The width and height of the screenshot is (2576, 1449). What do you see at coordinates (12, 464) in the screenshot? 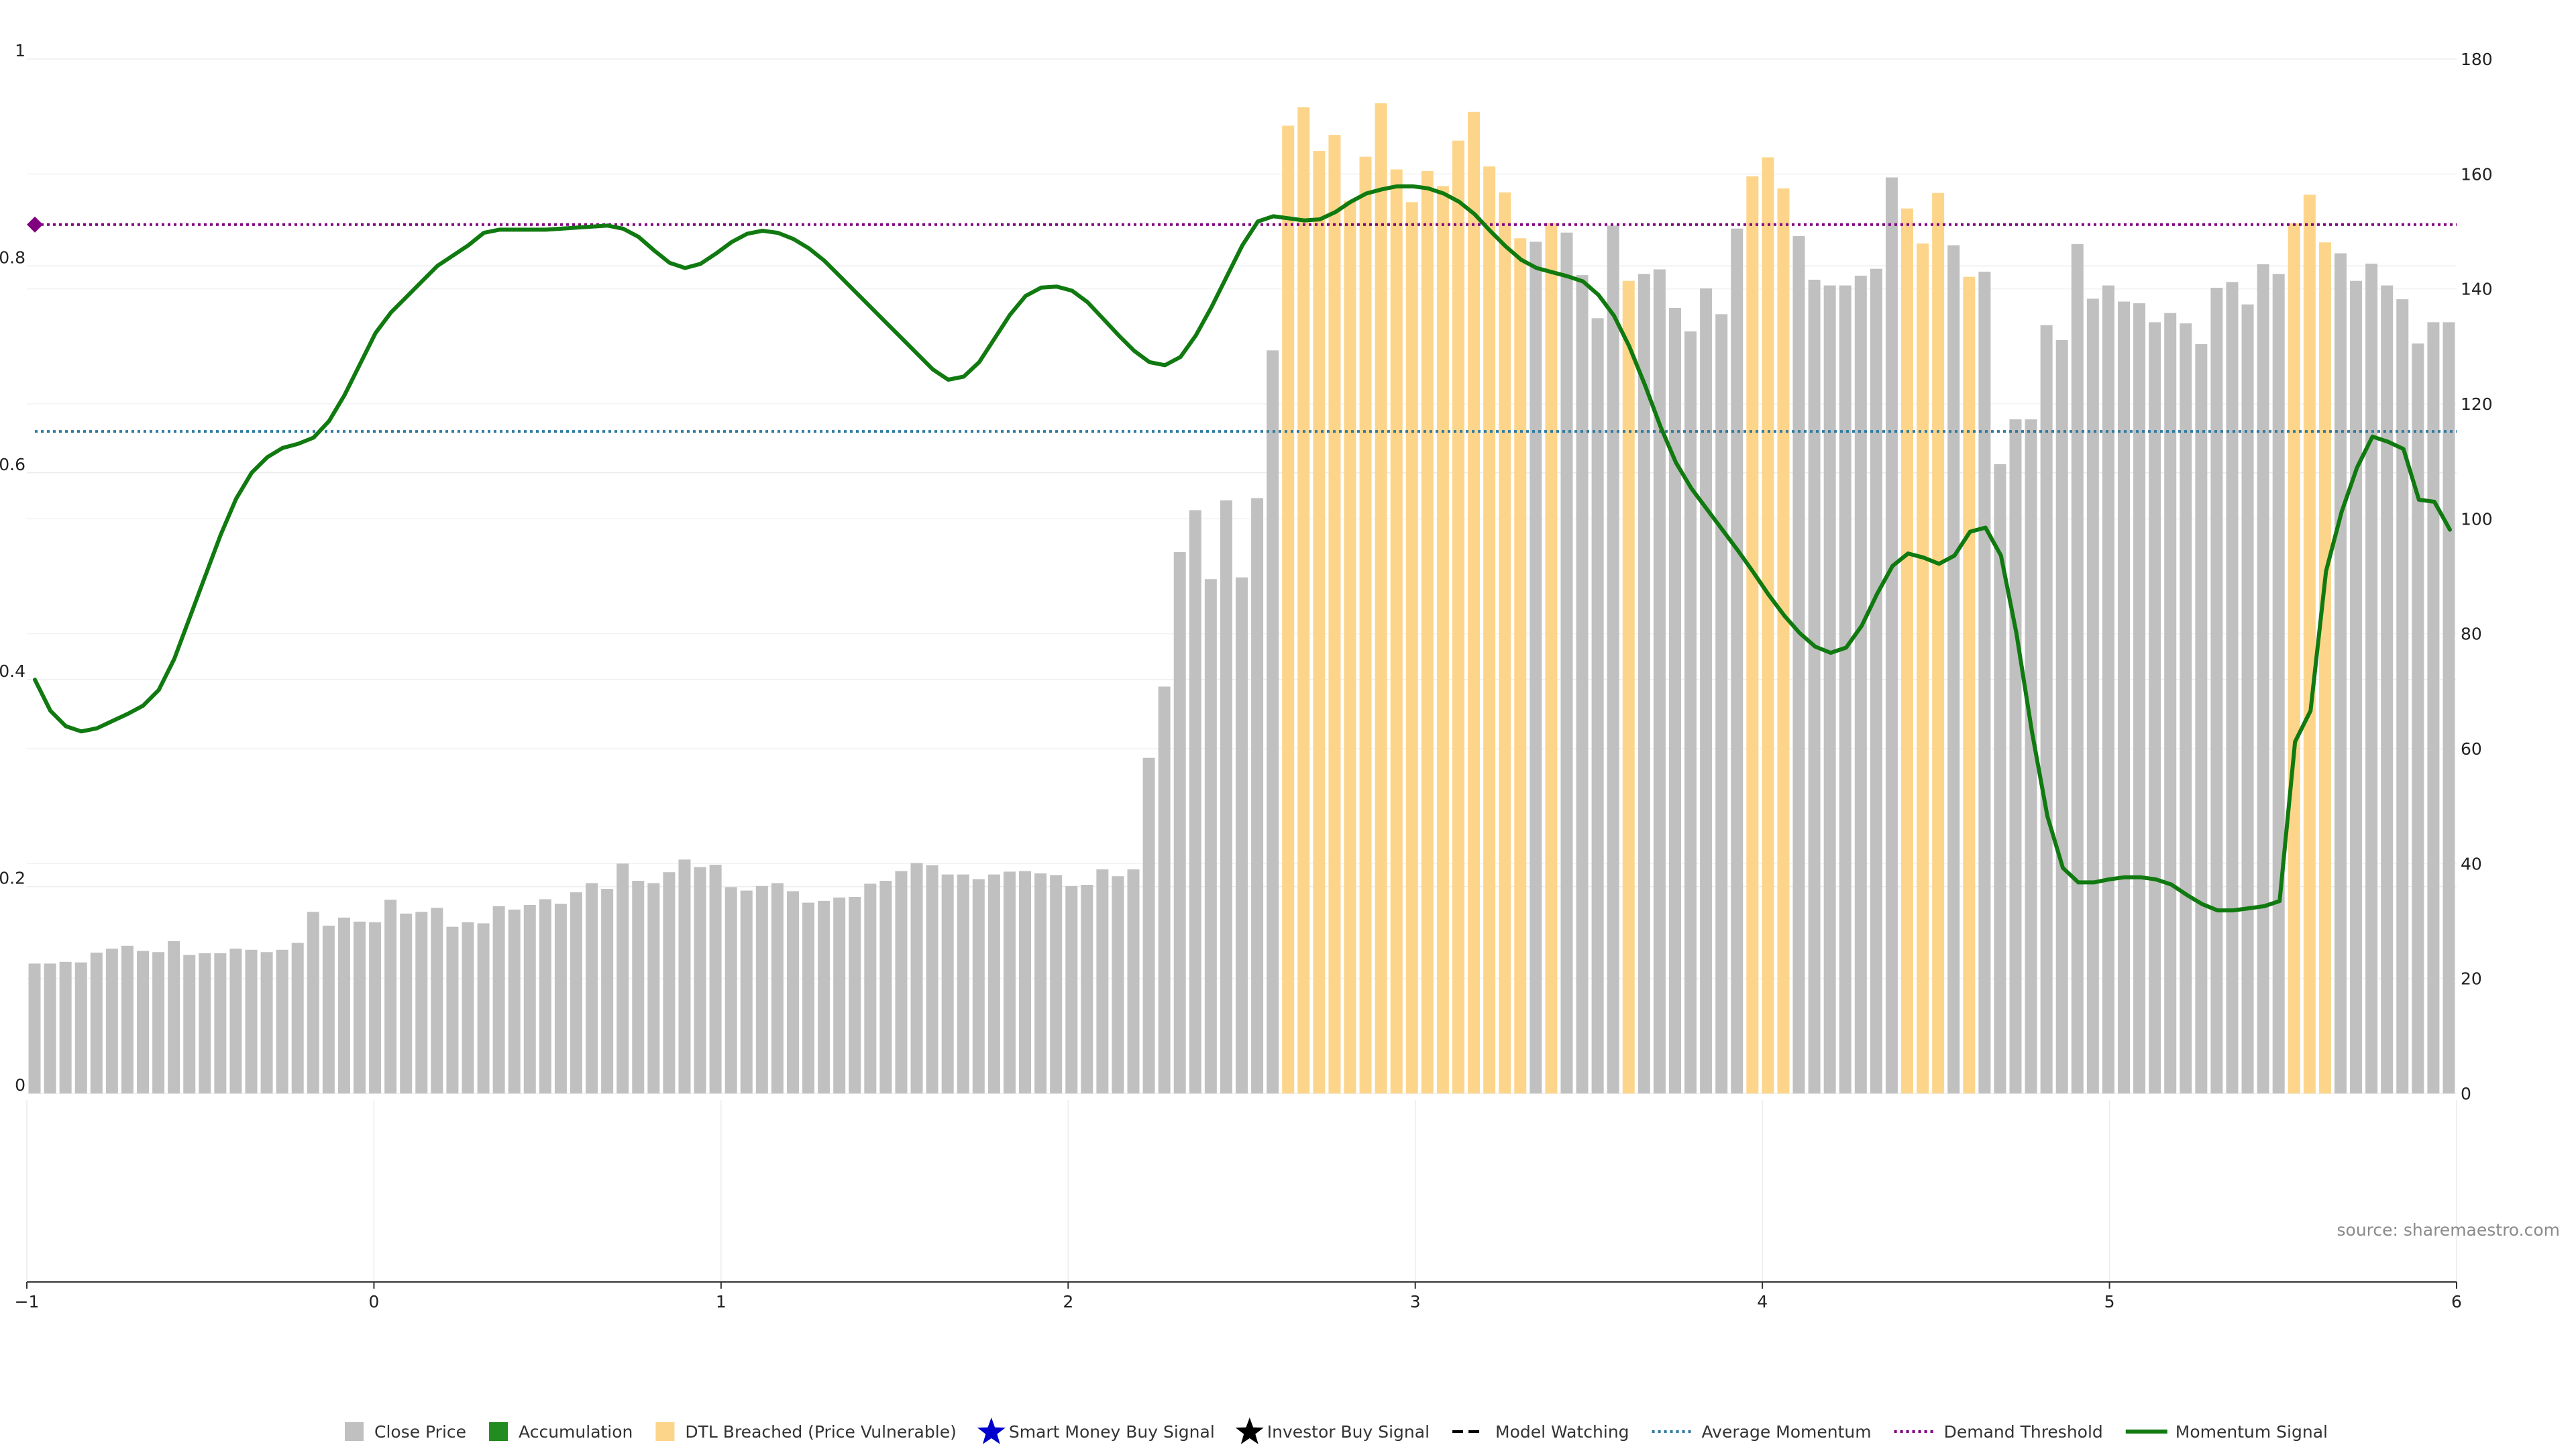
I see `left-axis-tick-label: 0.6` at bounding box center [12, 464].